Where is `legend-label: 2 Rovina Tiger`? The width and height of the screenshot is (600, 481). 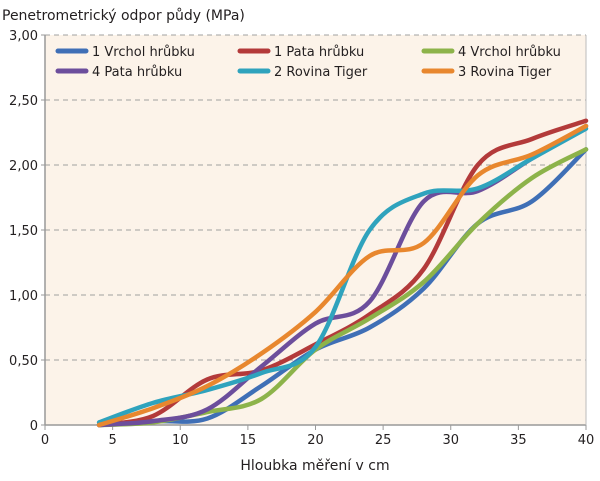
legend-label: 2 Rovina Tiger is located at coordinates (321, 72).